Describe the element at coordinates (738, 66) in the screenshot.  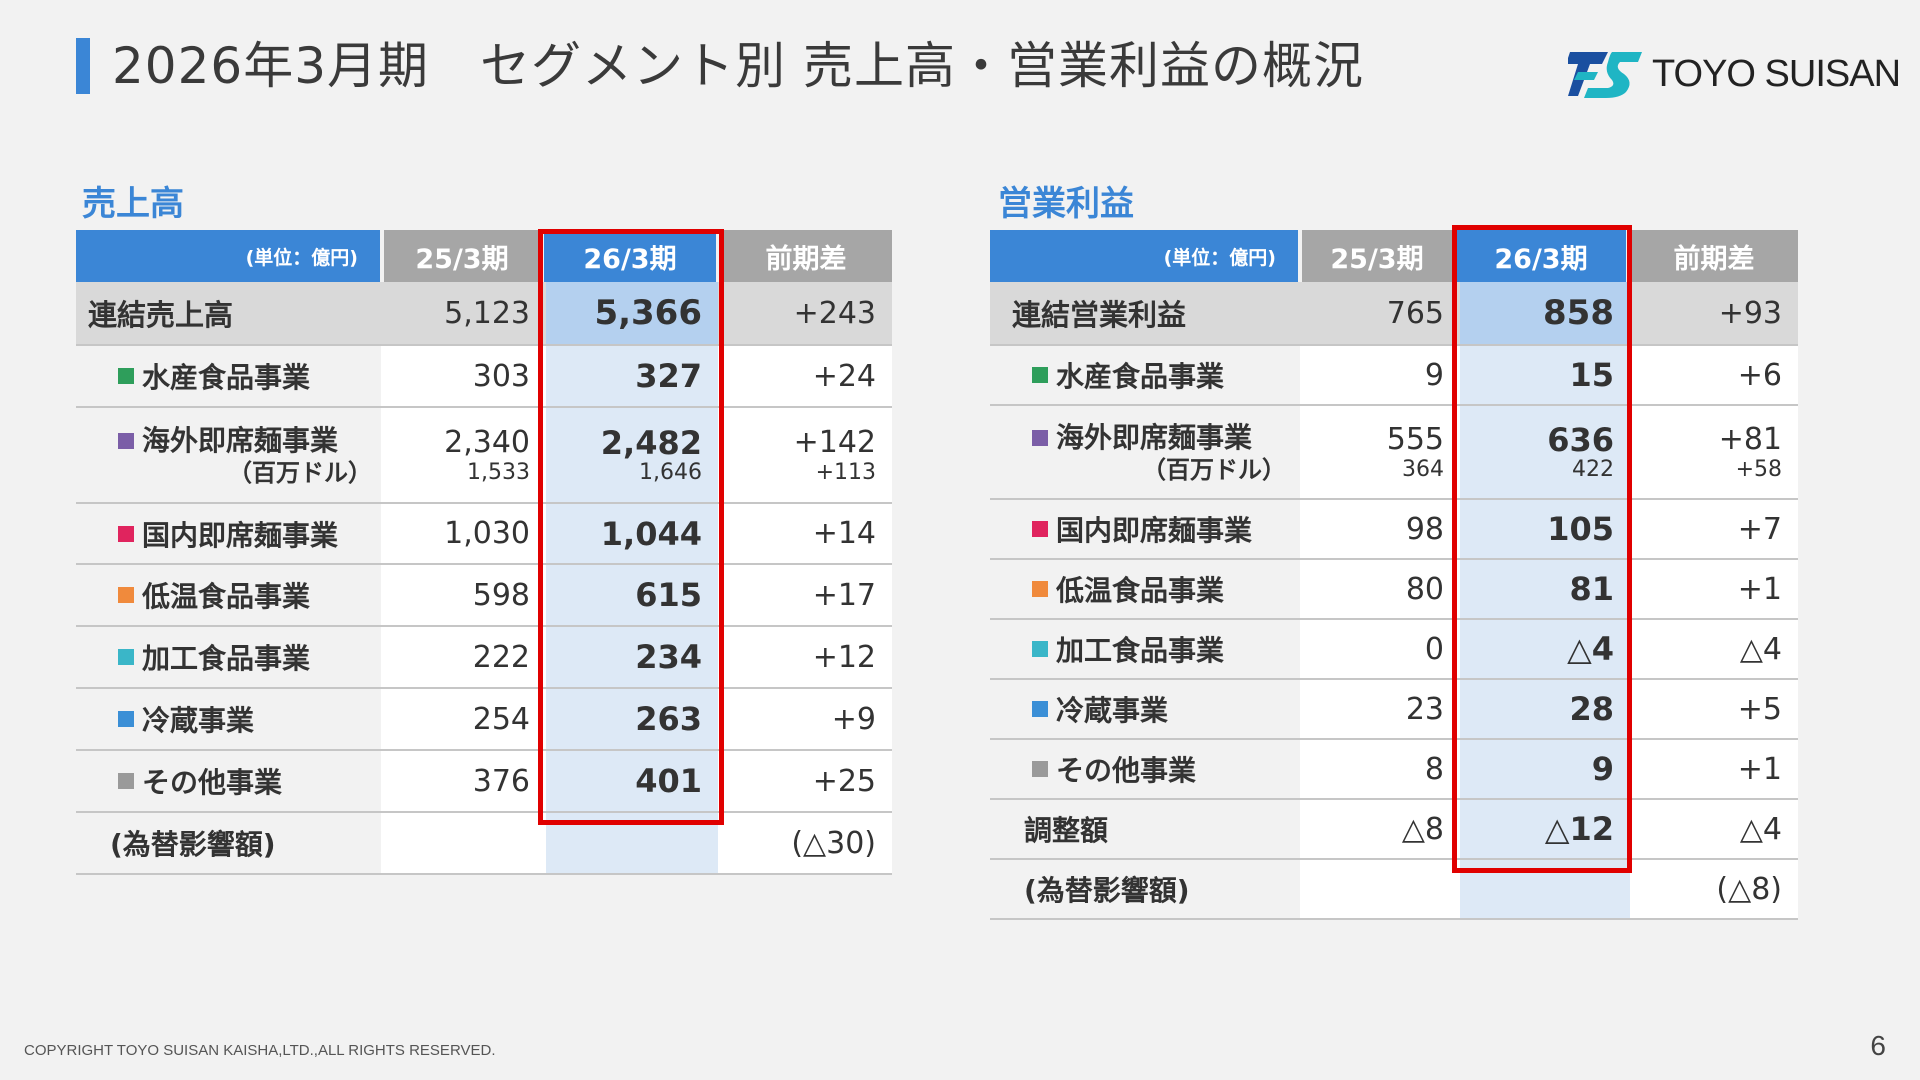
I see `page-title: 2026年3月期 セグメント別 売上高・営業利益の概況` at that location.